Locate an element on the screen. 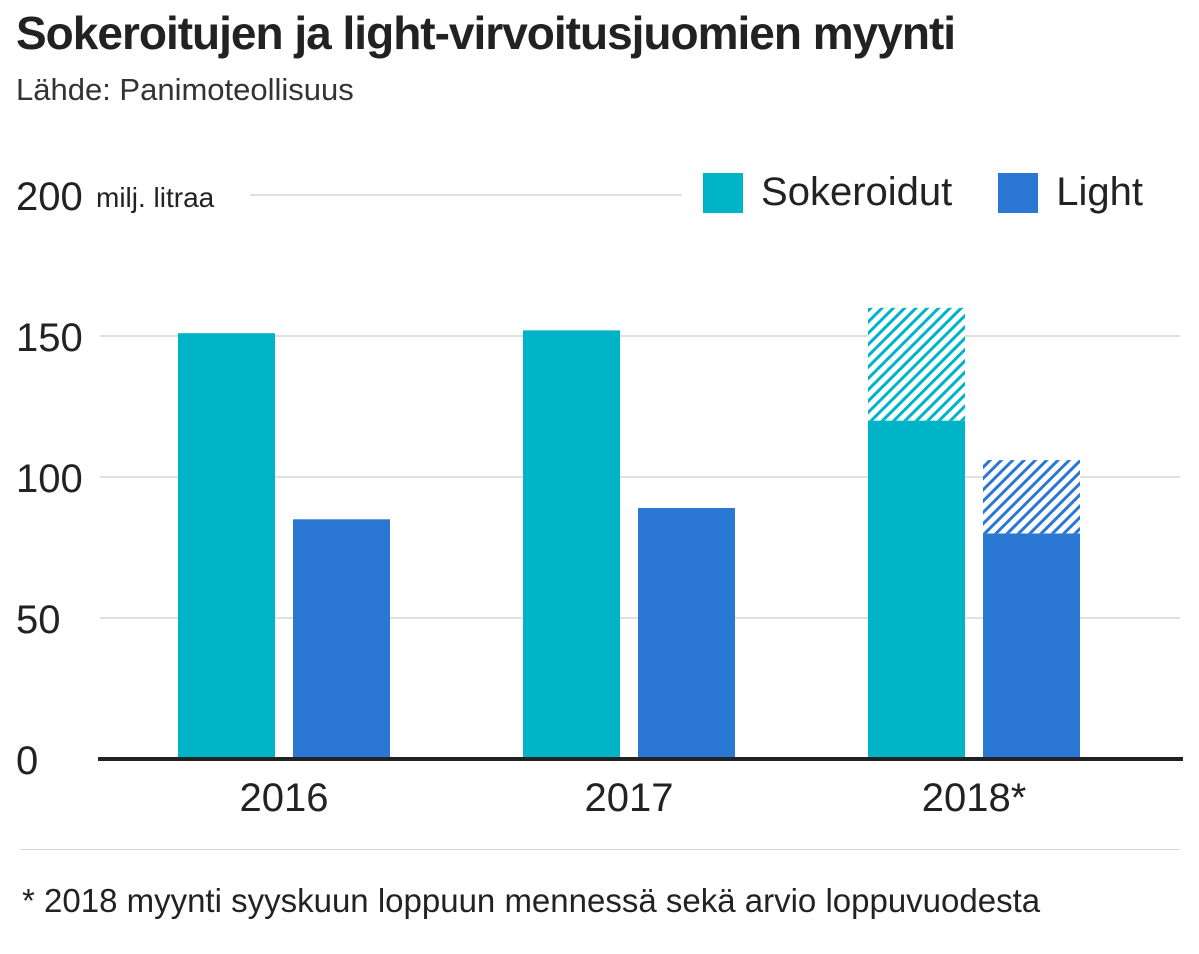 This screenshot has width=1199, height=954. y-axis-unit-label: milj. litraa is located at coordinates (155, 197).